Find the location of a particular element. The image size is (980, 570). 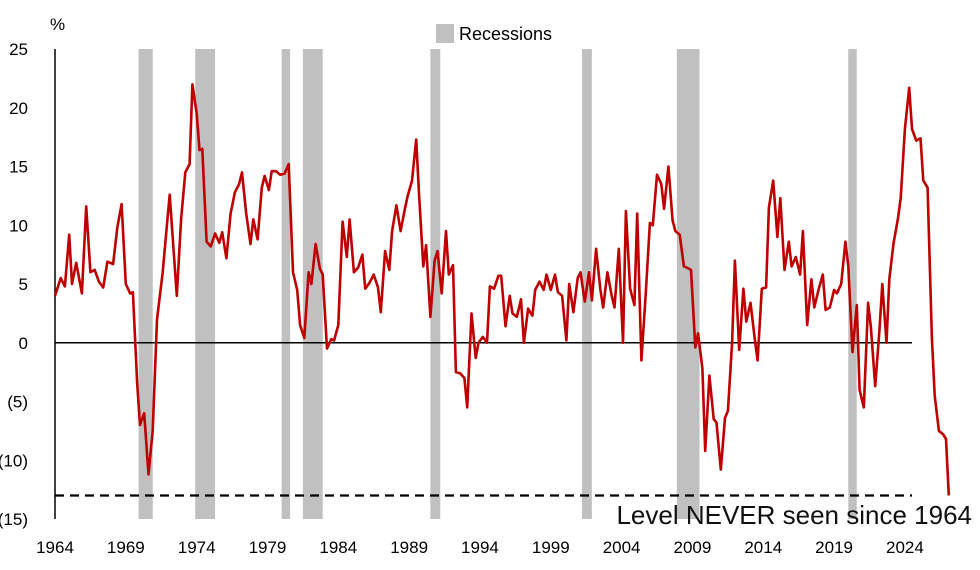

y-tick-labels: 25 20 15 10 5 0 (5) (10) (15) is located at coordinates (14, 284).